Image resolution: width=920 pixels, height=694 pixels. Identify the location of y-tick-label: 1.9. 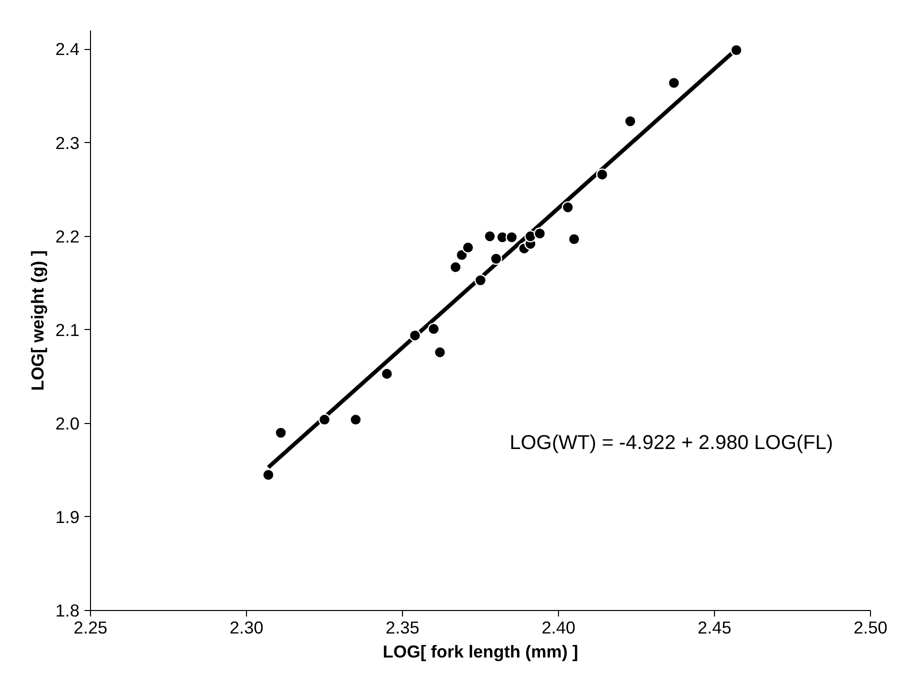
(67, 516).